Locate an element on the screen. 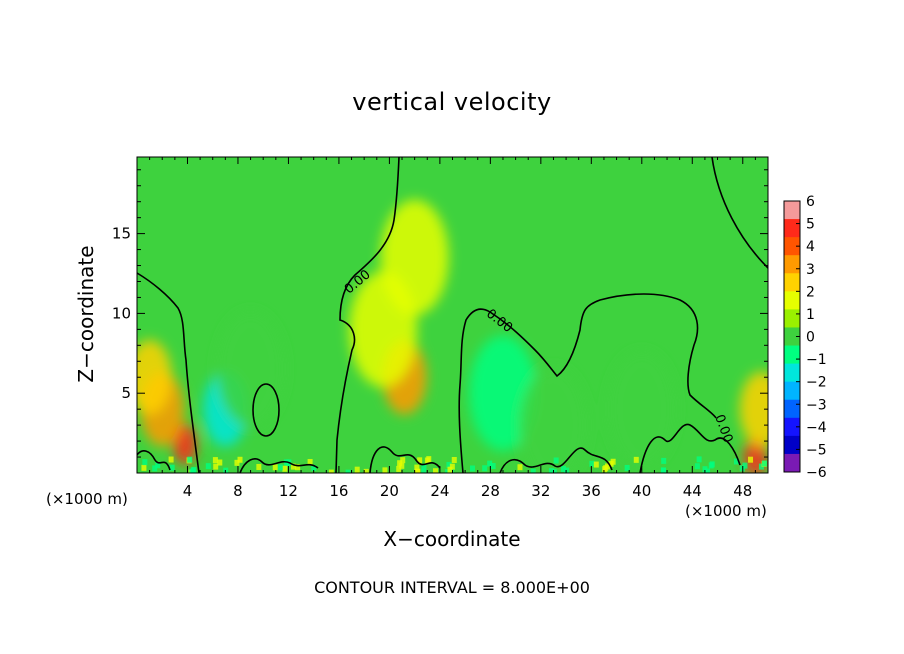  x-unit-label-left: (×1000 m) is located at coordinates (87, 499).